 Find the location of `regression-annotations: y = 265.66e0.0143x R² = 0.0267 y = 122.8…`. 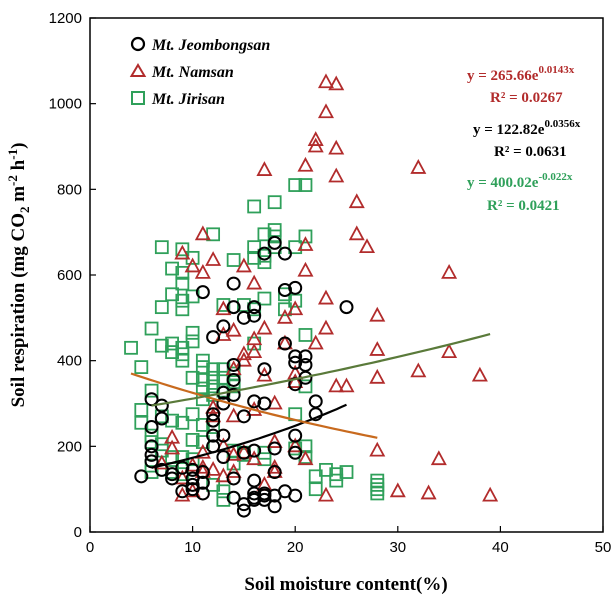

regression-annotations: y = 265.66e0.0143x R² = 0.0267 y = 122.8… is located at coordinates (524, 139).